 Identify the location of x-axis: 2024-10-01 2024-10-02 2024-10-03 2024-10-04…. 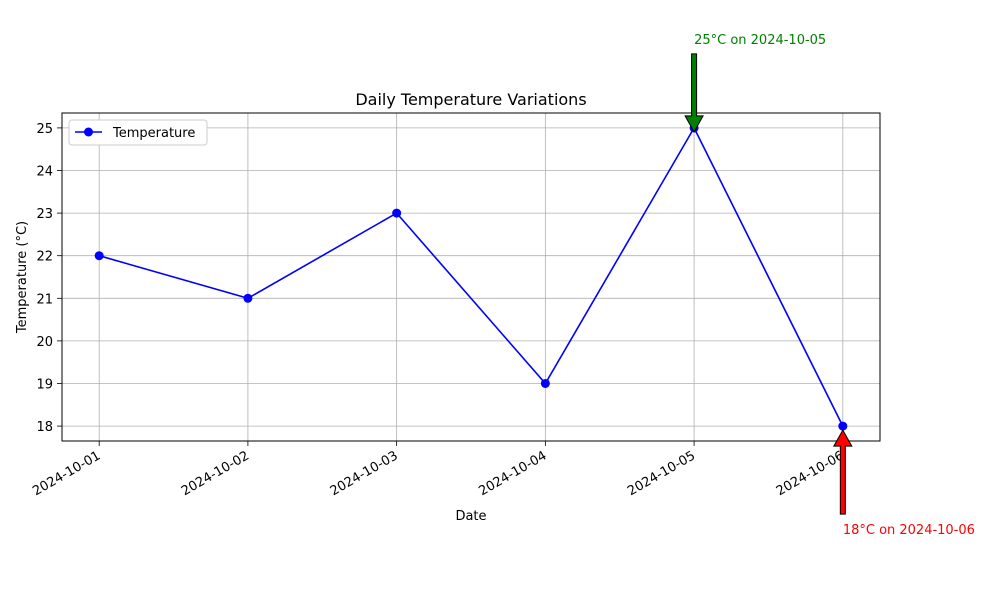
(438, 470).